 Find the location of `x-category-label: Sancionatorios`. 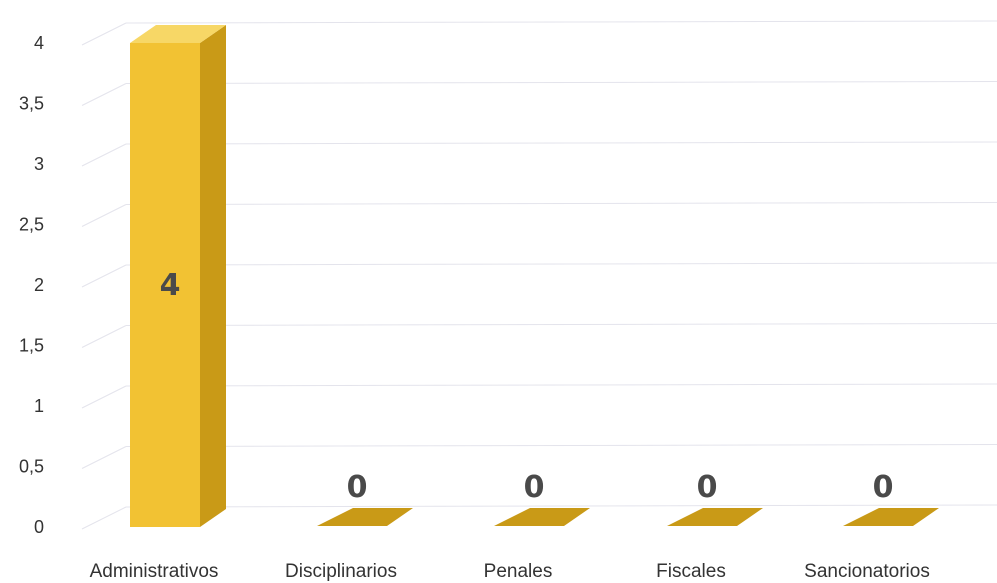

x-category-label: Sancionatorios is located at coordinates (867, 571).